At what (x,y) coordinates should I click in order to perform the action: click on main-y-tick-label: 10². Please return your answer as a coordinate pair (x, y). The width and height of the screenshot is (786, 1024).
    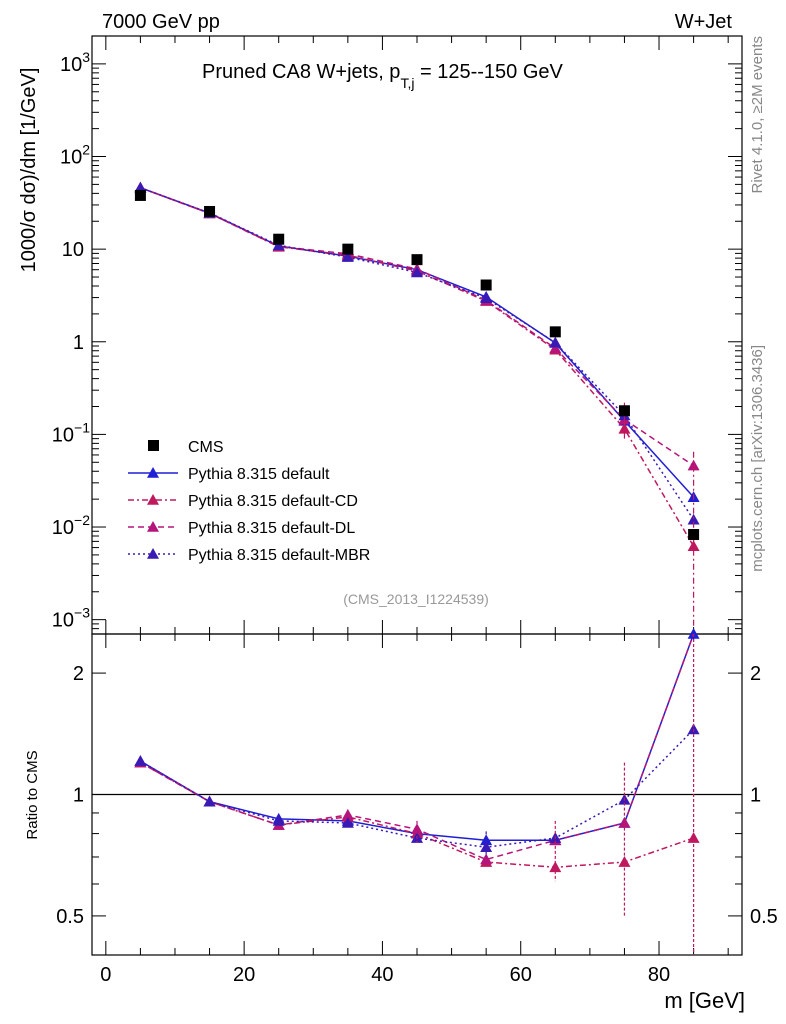
    Looking at the image, I should click on (75, 155).